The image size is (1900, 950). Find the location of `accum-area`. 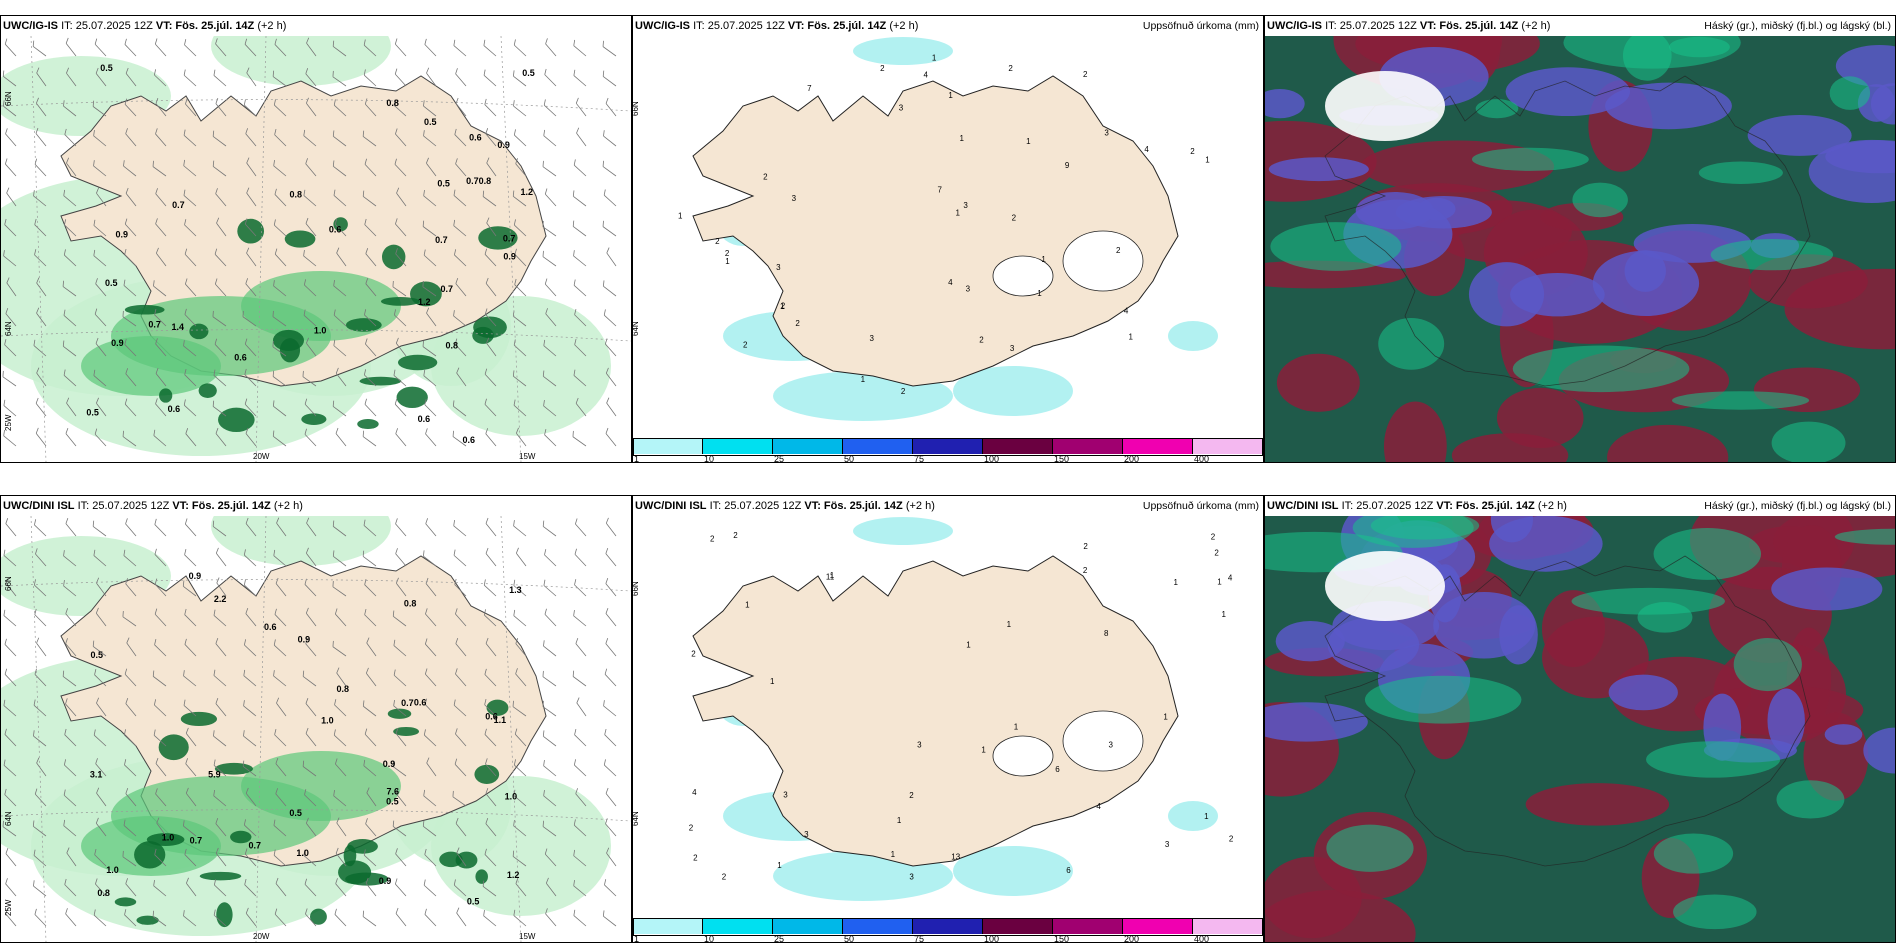

accum-area is located at coordinates (1193, 336).